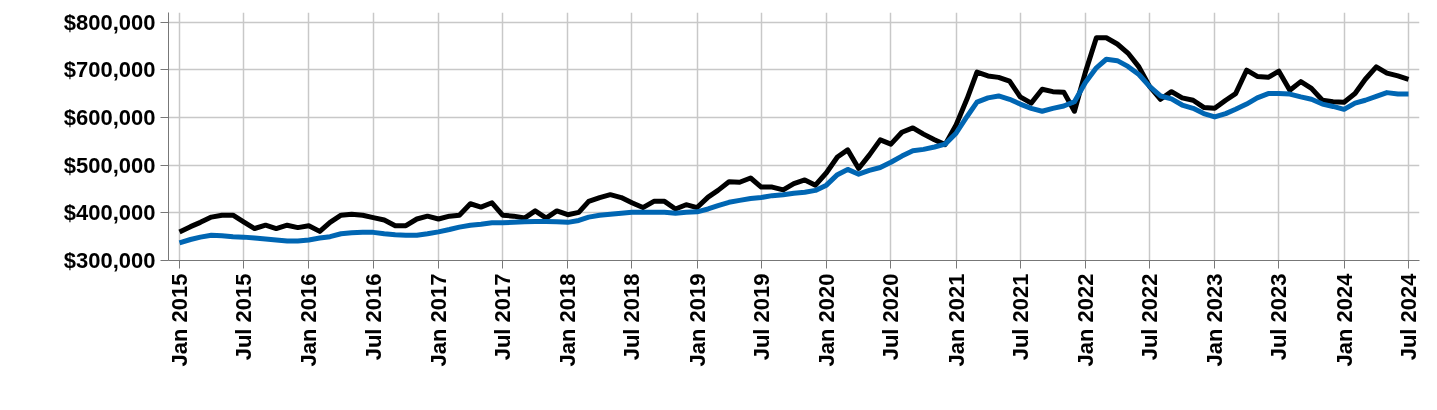 Image resolution: width=1437 pixels, height=410 pixels. I want to click on x-tick-label: Jul 2022, so click(1150, 317).